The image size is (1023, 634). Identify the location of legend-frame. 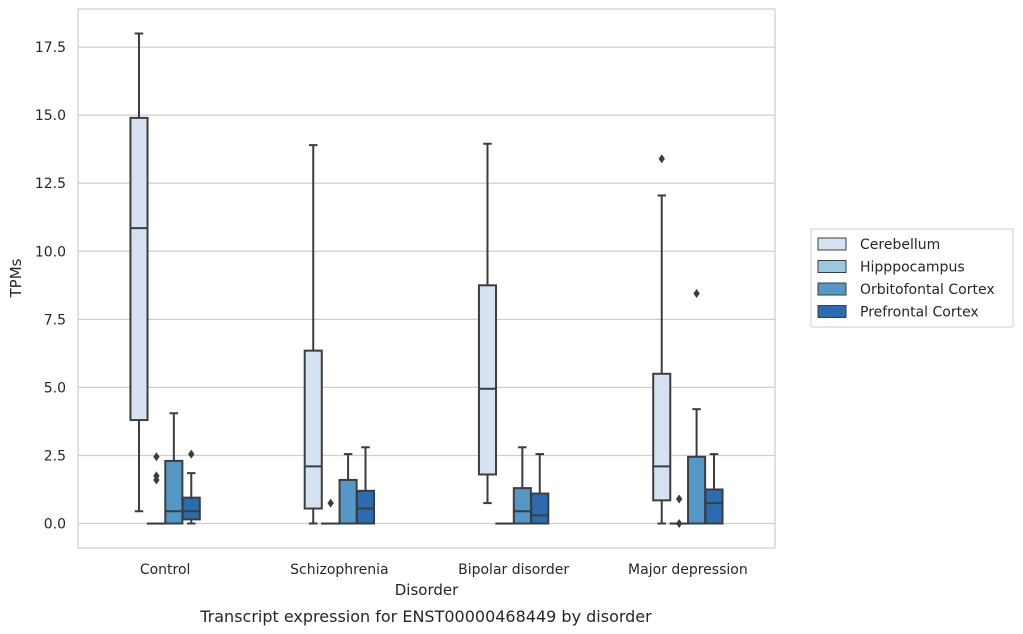
(912, 278).